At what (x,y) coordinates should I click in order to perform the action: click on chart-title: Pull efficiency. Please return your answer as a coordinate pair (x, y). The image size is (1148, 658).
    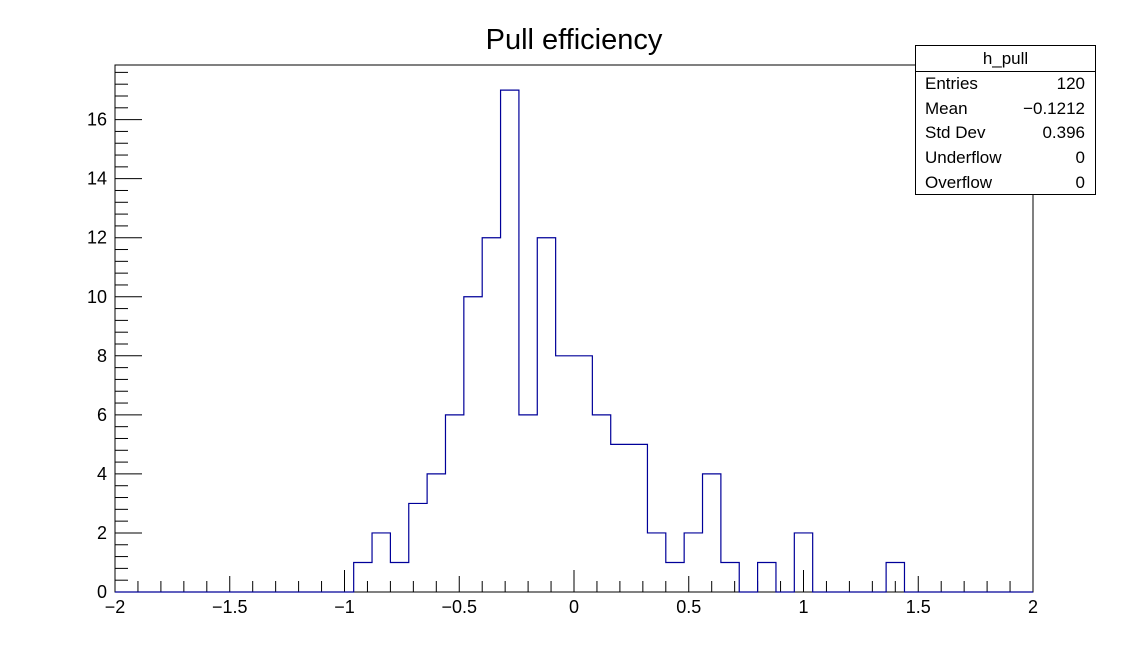
    Looking at the image, I should click on (574, 40).